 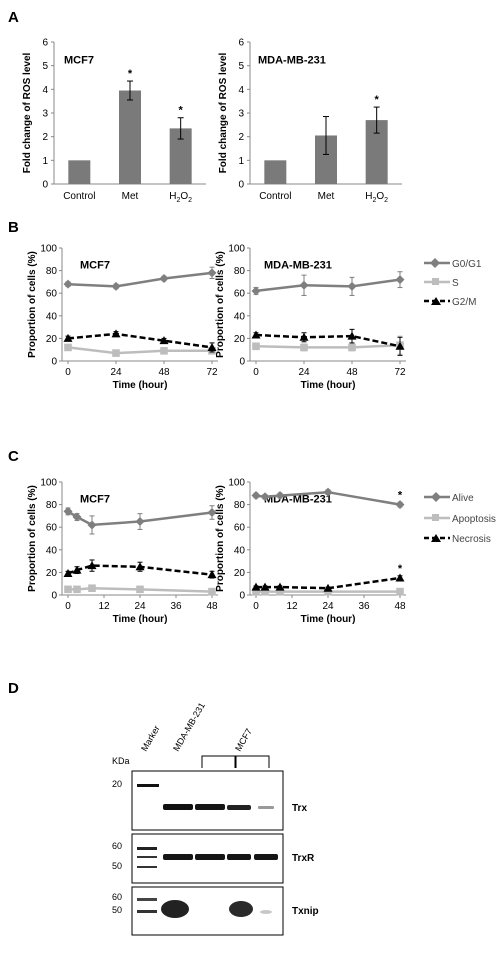 I want to click on legend-marker-g0g1, so click(x=435, y=263).